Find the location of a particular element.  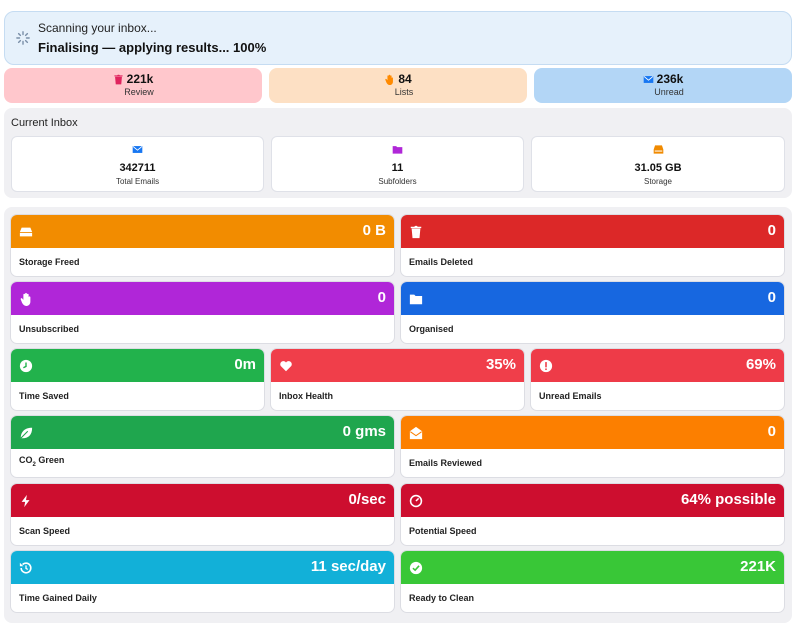

potential-speed-tile: 64% possible Potential Speed is located at coordinates (592, 514).